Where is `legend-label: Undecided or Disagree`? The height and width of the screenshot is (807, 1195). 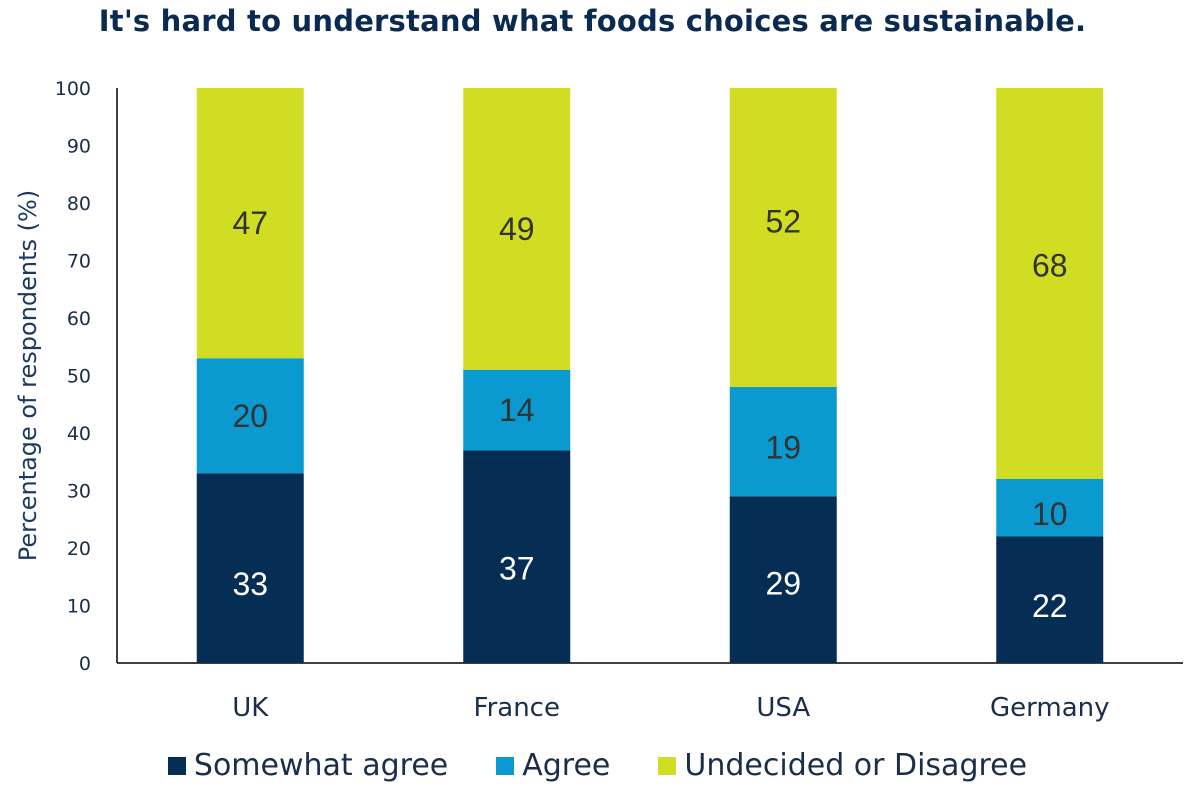 legend-label: Undecided or Disagree is located at coordinates (856, 765).